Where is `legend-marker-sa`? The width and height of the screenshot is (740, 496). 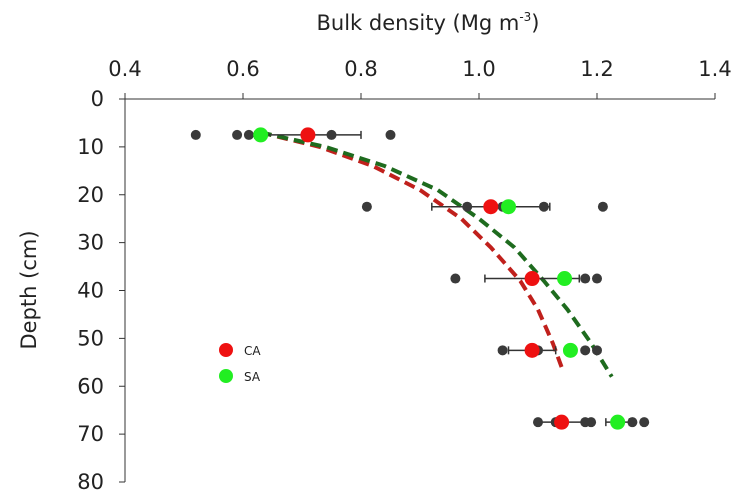
legend-marker-sa is located at coordinates (226, 376).